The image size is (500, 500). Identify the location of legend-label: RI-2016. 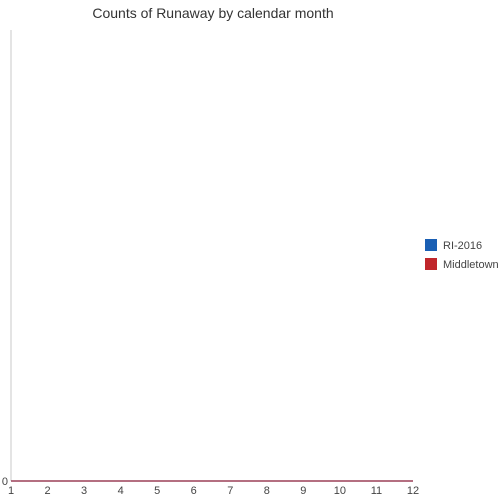
(462, 246).